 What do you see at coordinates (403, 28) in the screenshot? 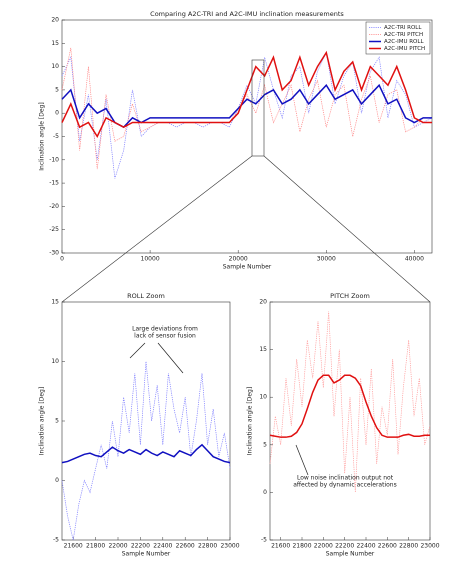
I see `legend-label: A2C-TRI ROLL` at bounding box center [403, 28].